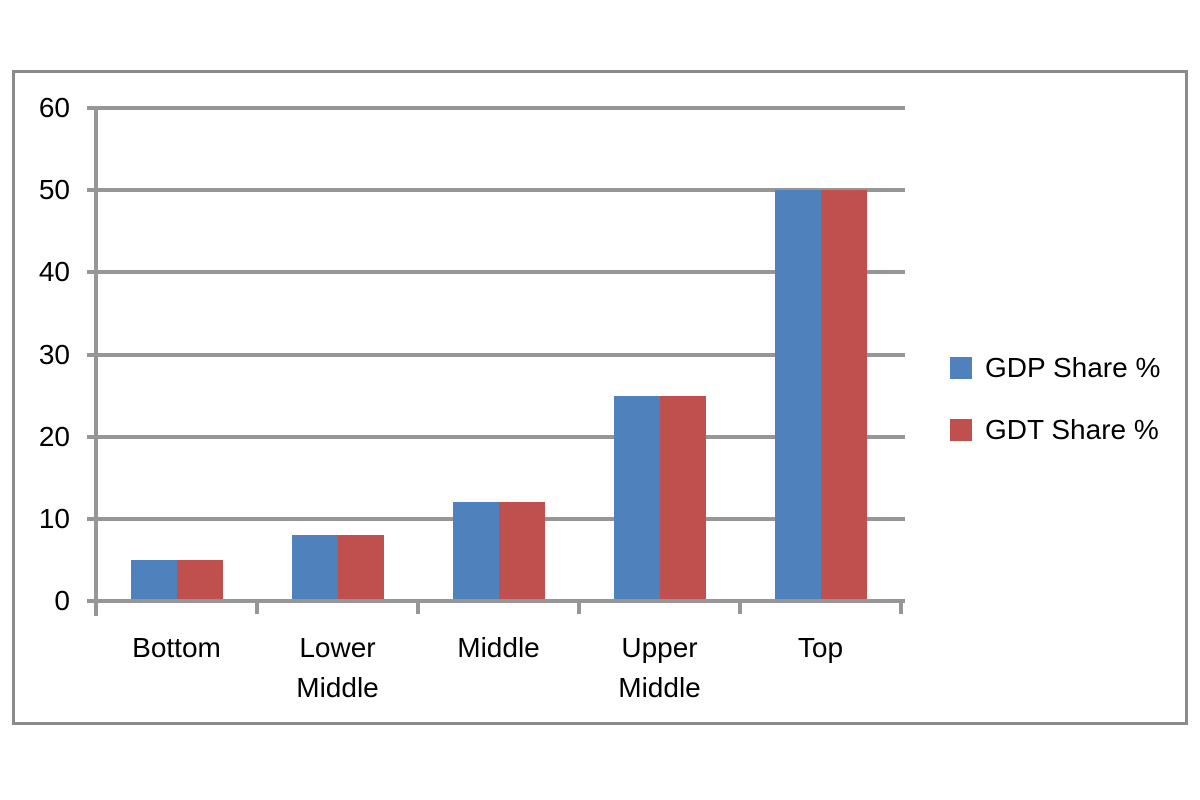 This screenshot has width=1200, height=800. What do you see at coordinates (636, 498) in the screenshot?
I see `bar-gdp-share--upper-middle` at bounding box center [636, 498].